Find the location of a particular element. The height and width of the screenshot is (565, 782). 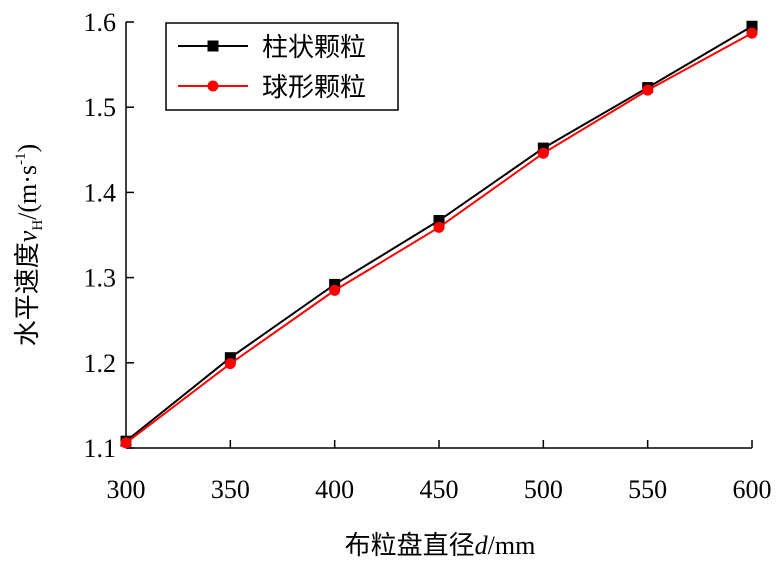

x-axis-title-unit: /mm is located at coordinates (512, 545).